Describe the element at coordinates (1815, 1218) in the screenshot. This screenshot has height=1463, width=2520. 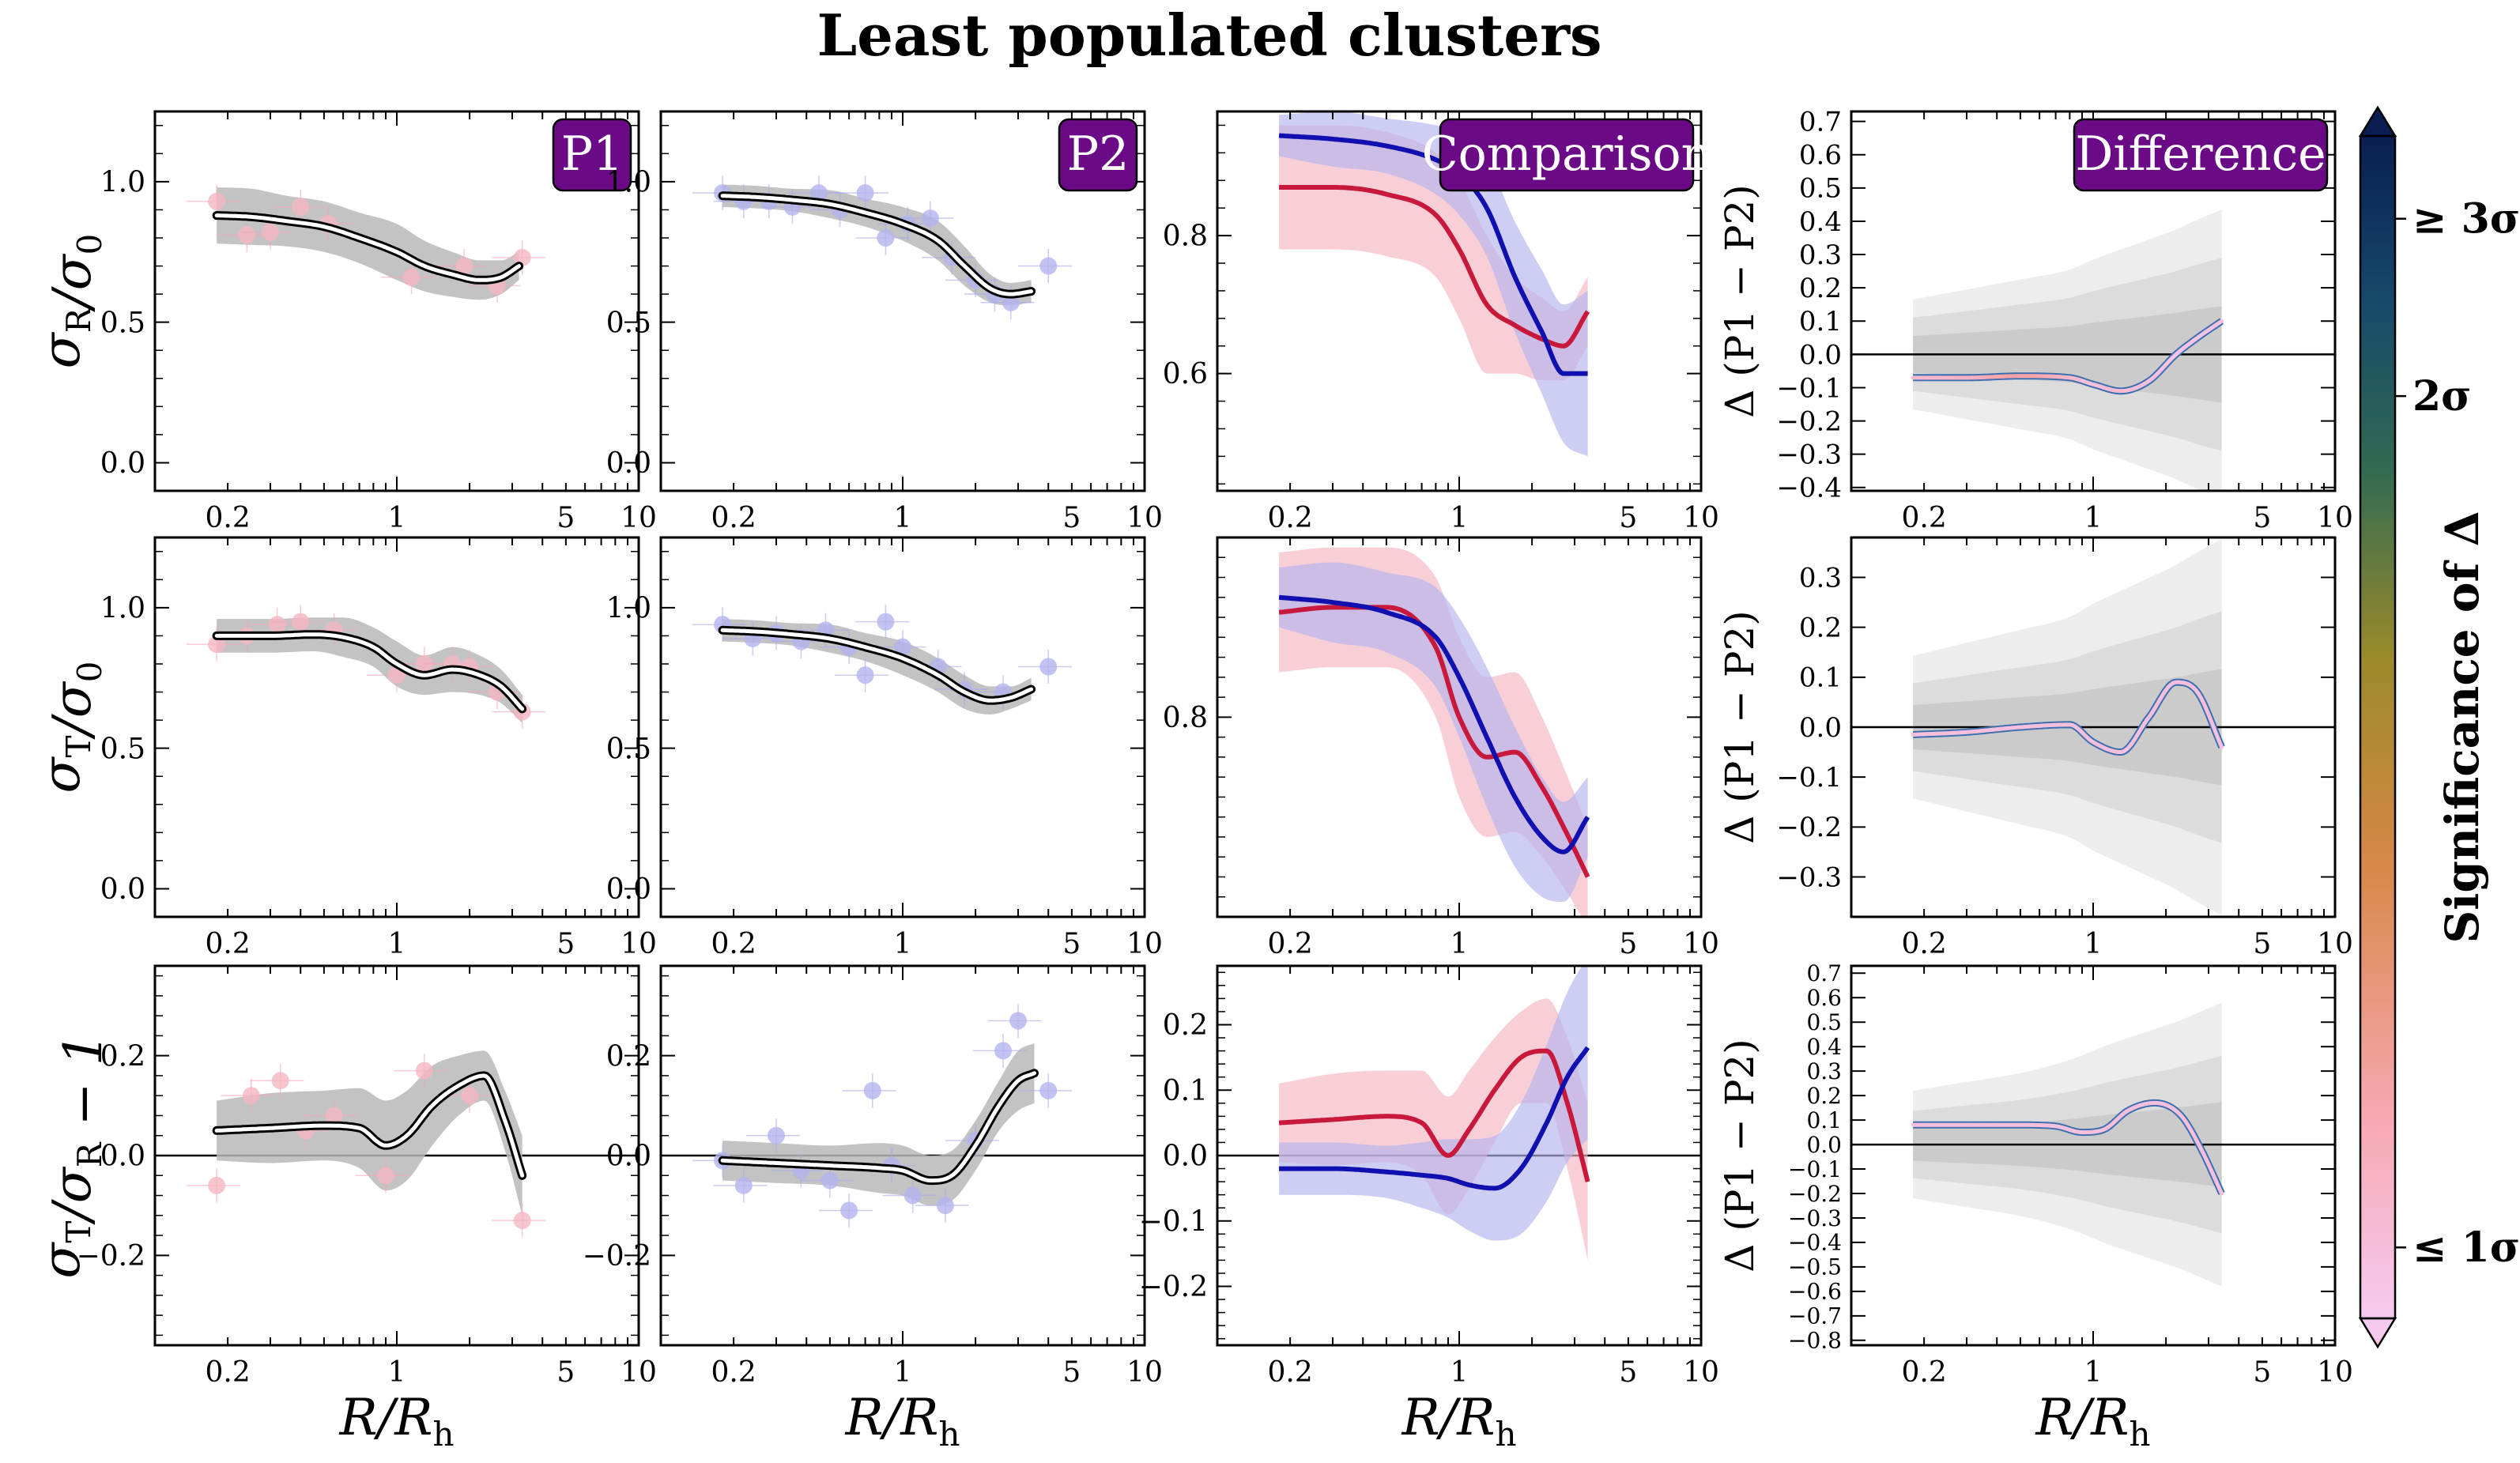
I see `y-tick-label: −0.3` at that location.